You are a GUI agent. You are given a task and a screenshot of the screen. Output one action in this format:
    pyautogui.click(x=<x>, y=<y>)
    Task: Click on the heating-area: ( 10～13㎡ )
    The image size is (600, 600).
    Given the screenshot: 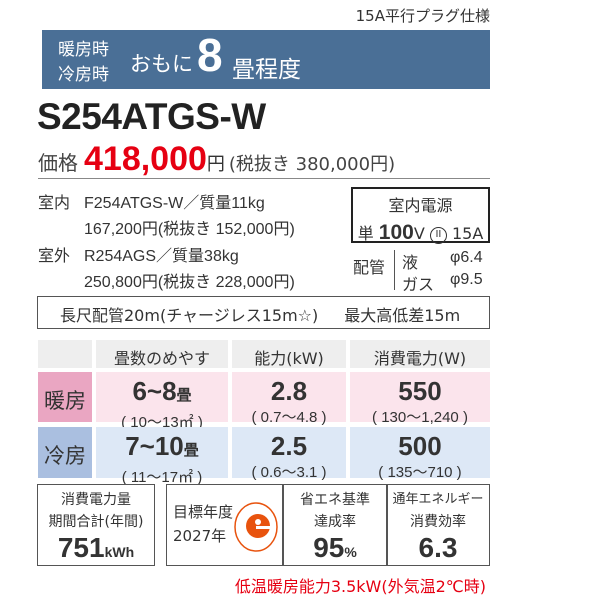 What is the action you would take?
    pyautogui.click(x=162, y=422)
    